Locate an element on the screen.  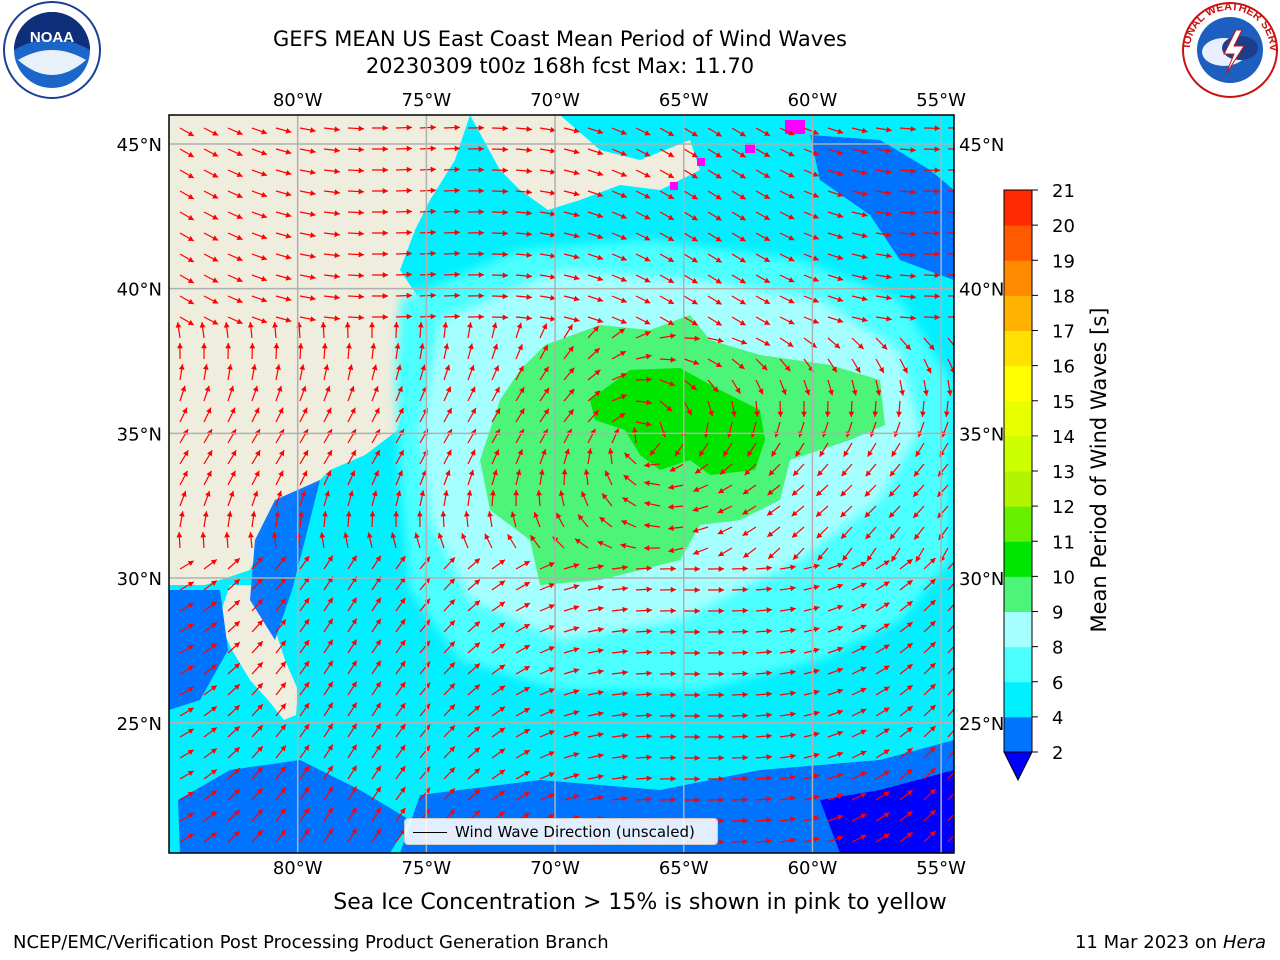
lon-tick-label-top: 80°W is located at coordinates (298, 100).